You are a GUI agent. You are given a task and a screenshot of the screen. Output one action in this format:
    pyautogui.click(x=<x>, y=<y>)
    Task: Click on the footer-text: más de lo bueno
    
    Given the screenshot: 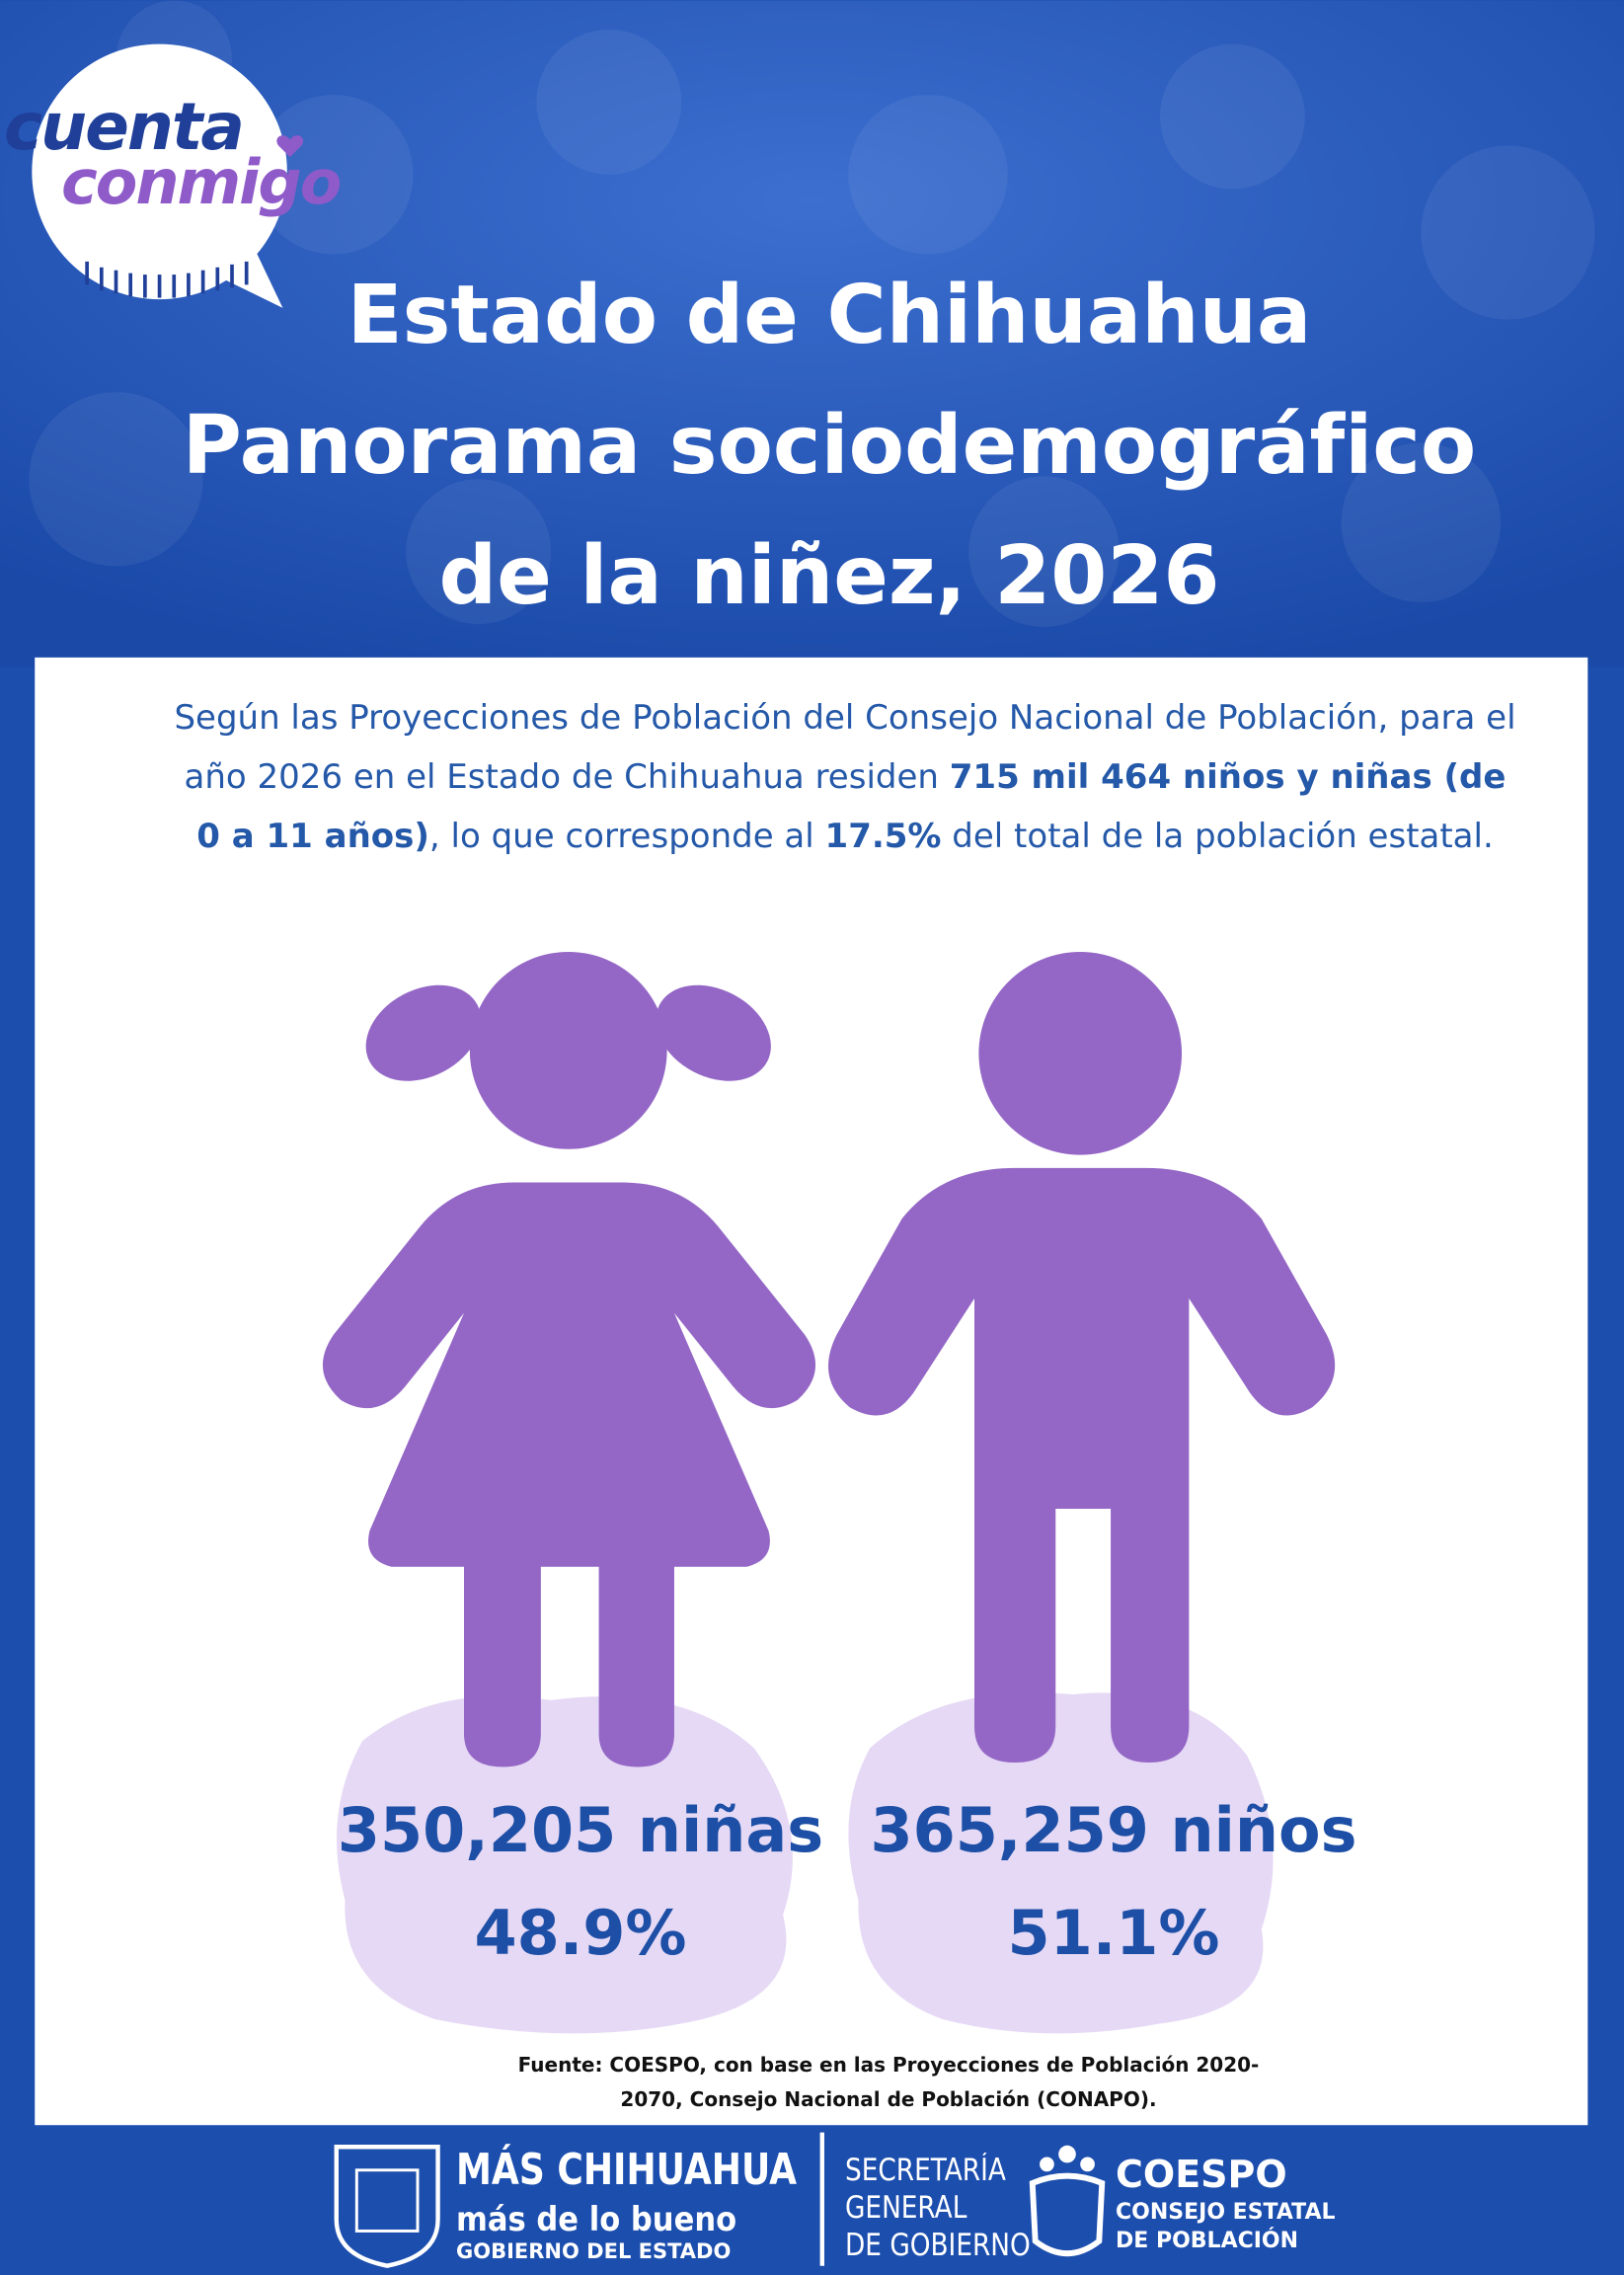 What is the action you would take?
    pyautogui.click(x=596, y=2219)
    